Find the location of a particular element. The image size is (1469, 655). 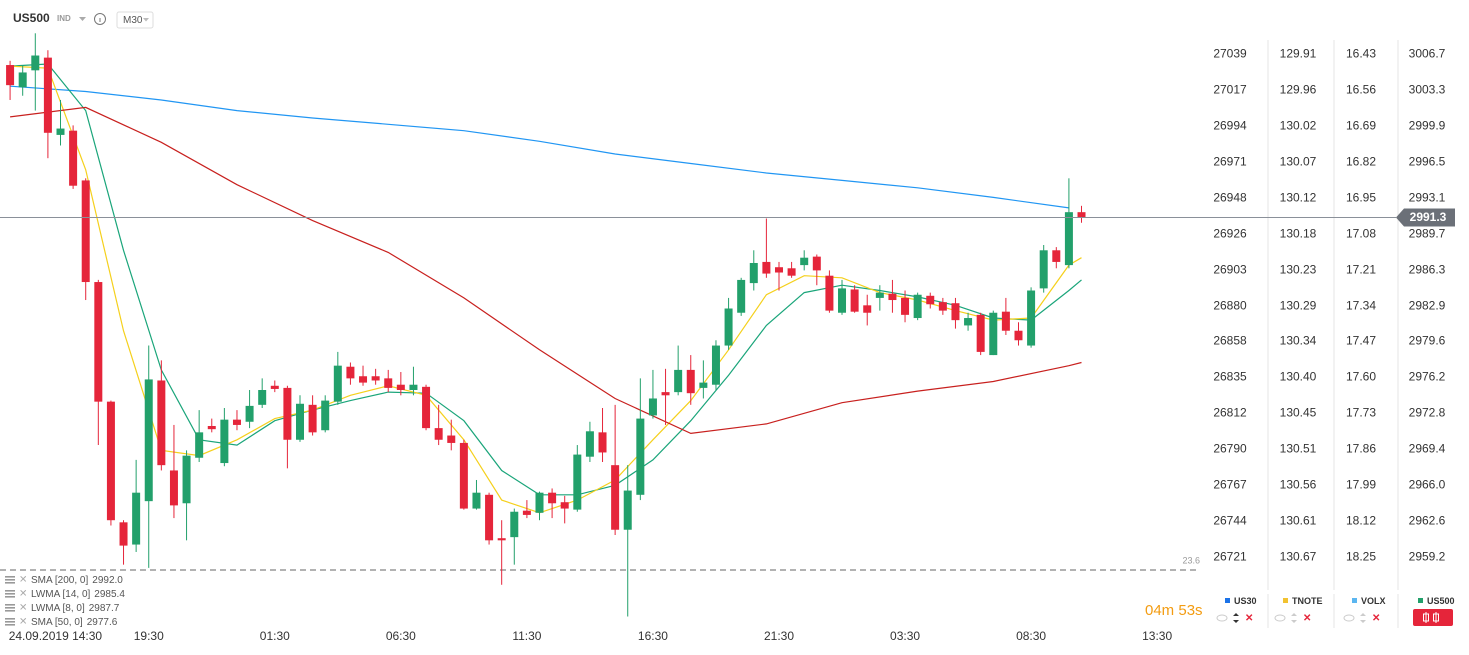

compare-tick-label: 16.69 is located at coordinates (1361, 126).